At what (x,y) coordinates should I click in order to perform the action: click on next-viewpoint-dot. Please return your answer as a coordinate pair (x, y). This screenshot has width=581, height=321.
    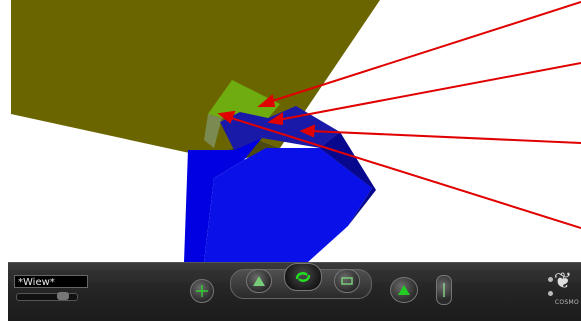
    Looking at the image, I should click on (550, 293).